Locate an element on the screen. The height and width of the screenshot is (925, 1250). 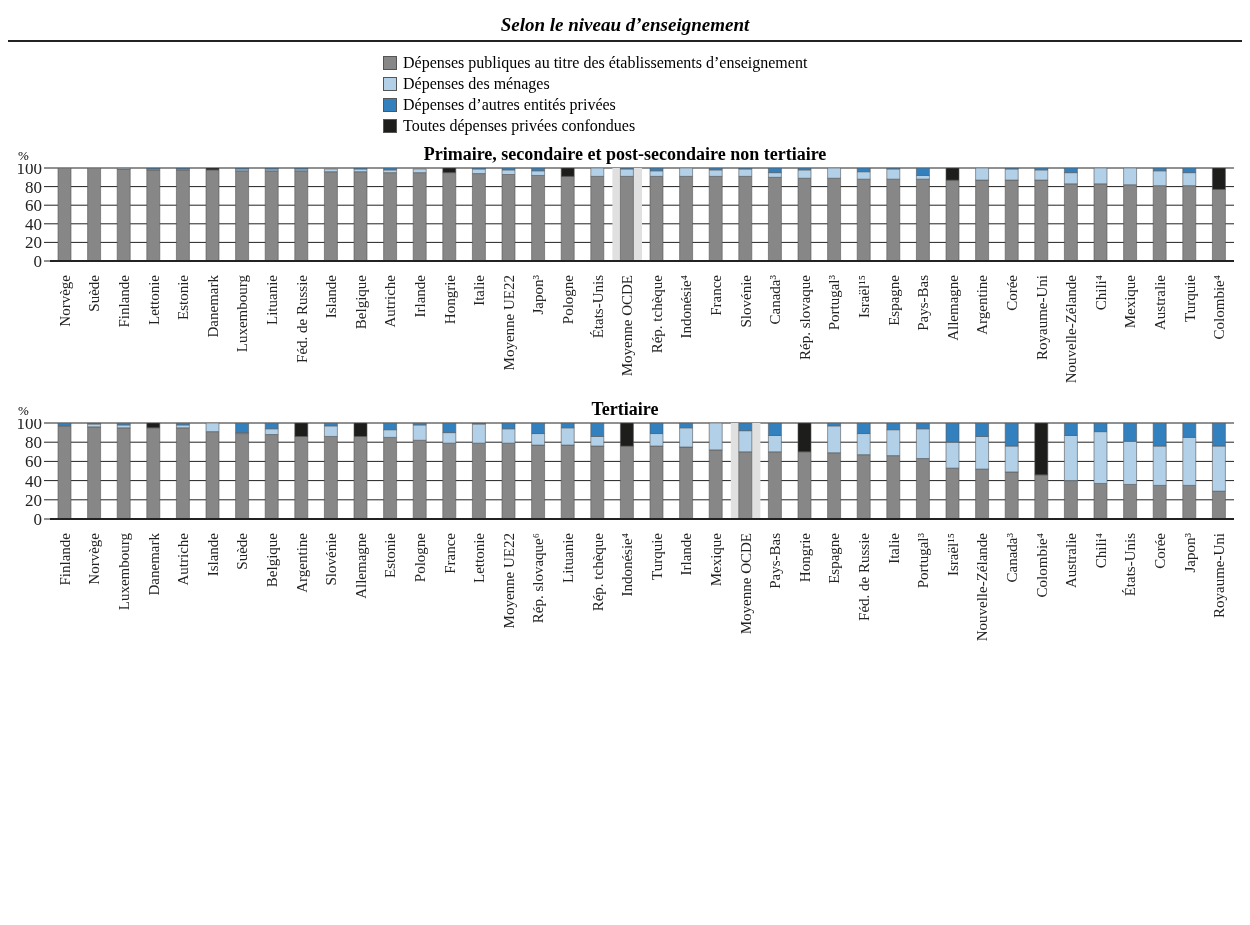
legend-label: Toutes dépenses privées confondues is located at coordinates (519, 126).